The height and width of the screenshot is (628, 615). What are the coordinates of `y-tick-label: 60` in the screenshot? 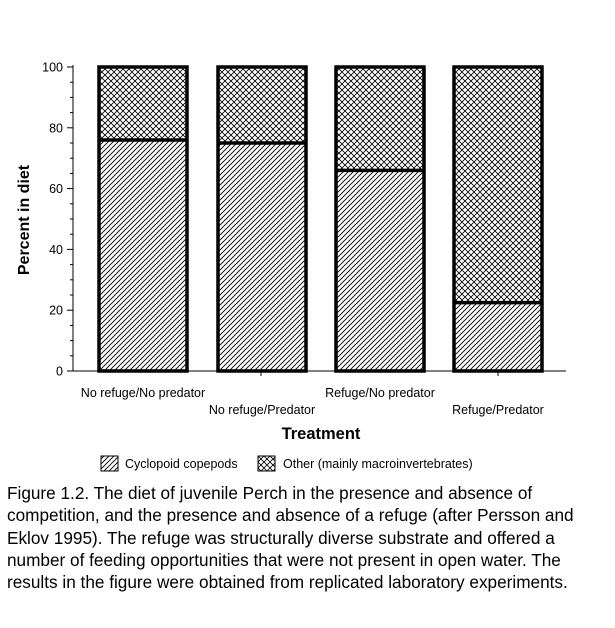 It's located at (56, 189).